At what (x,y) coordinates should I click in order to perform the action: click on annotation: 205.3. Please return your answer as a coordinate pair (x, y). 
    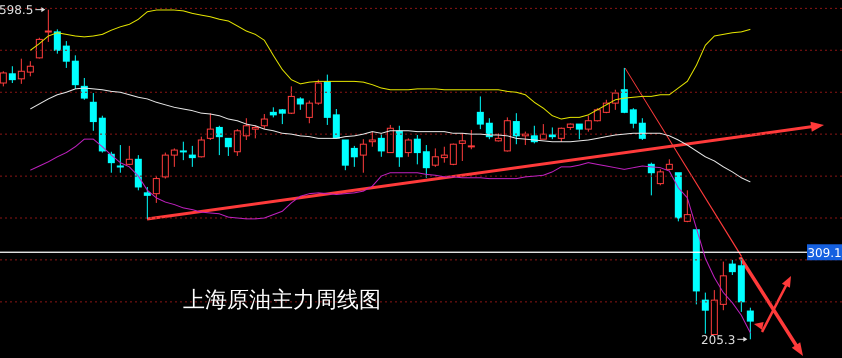
    Looking at the image, I should click on (718, 339).